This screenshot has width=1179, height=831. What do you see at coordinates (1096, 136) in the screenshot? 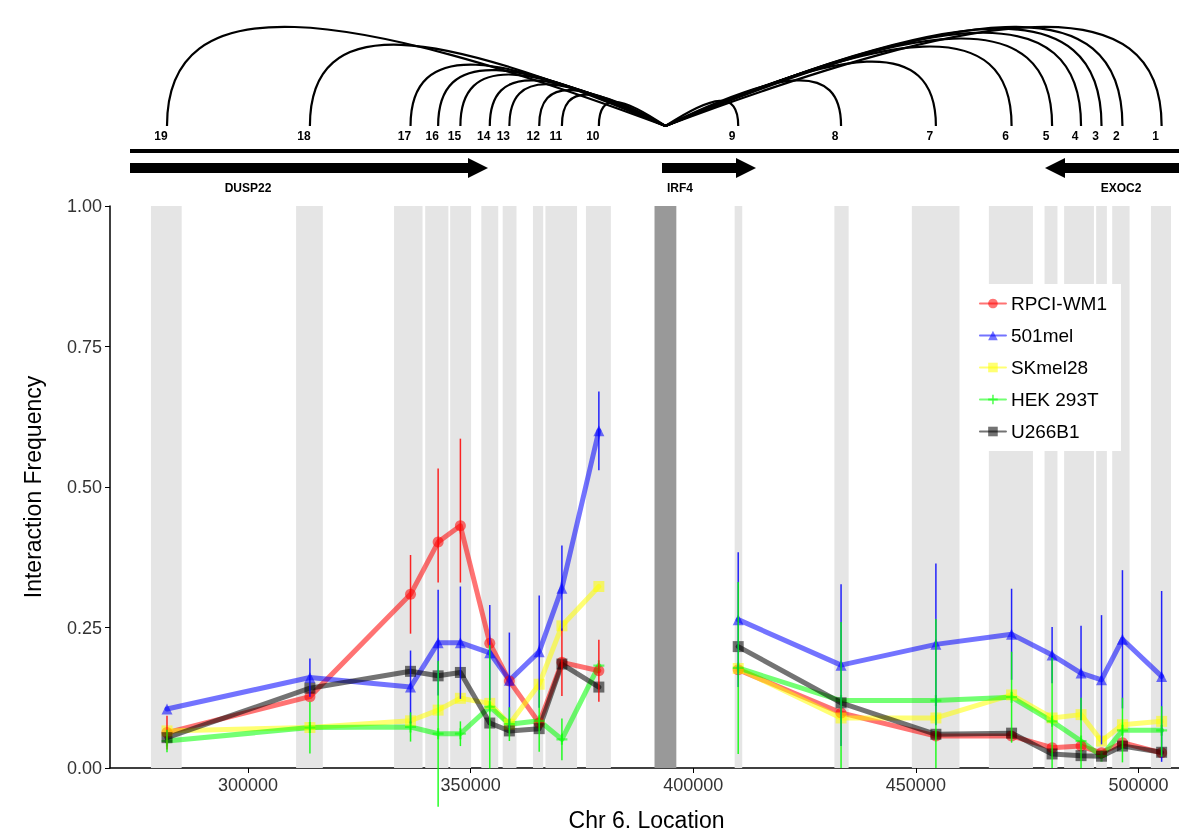
I see `text: 3` at bounding box center [1096, 136].